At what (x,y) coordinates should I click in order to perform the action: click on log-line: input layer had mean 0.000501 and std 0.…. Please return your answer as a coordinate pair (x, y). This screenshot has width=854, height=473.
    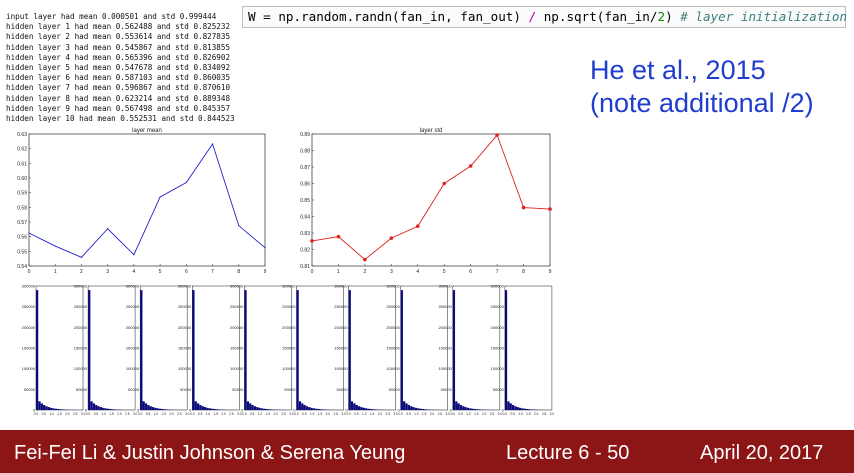
    Looking at the image, I should click on (111, 16).